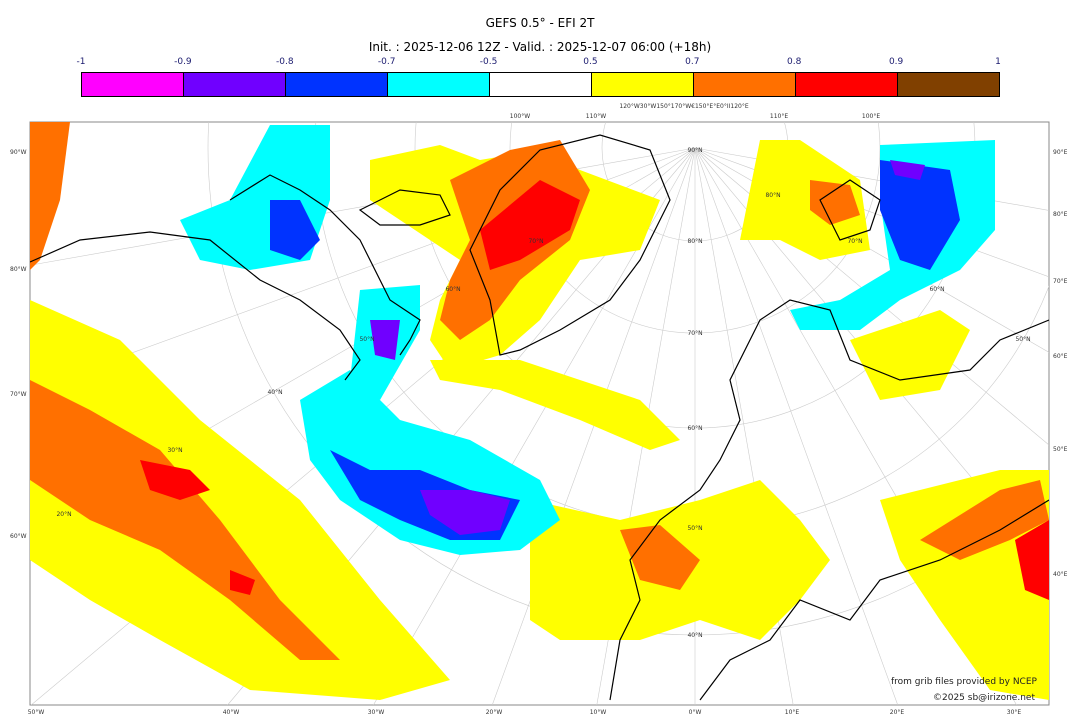  I want to click on copyright-credit: ©2025 sb@irizone.net, so click(984, 698).